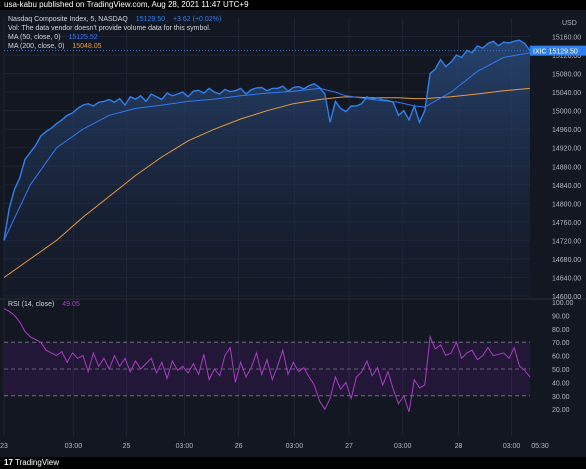  I want to click on tradingview-logo-icon: 17, so click(8, 462).